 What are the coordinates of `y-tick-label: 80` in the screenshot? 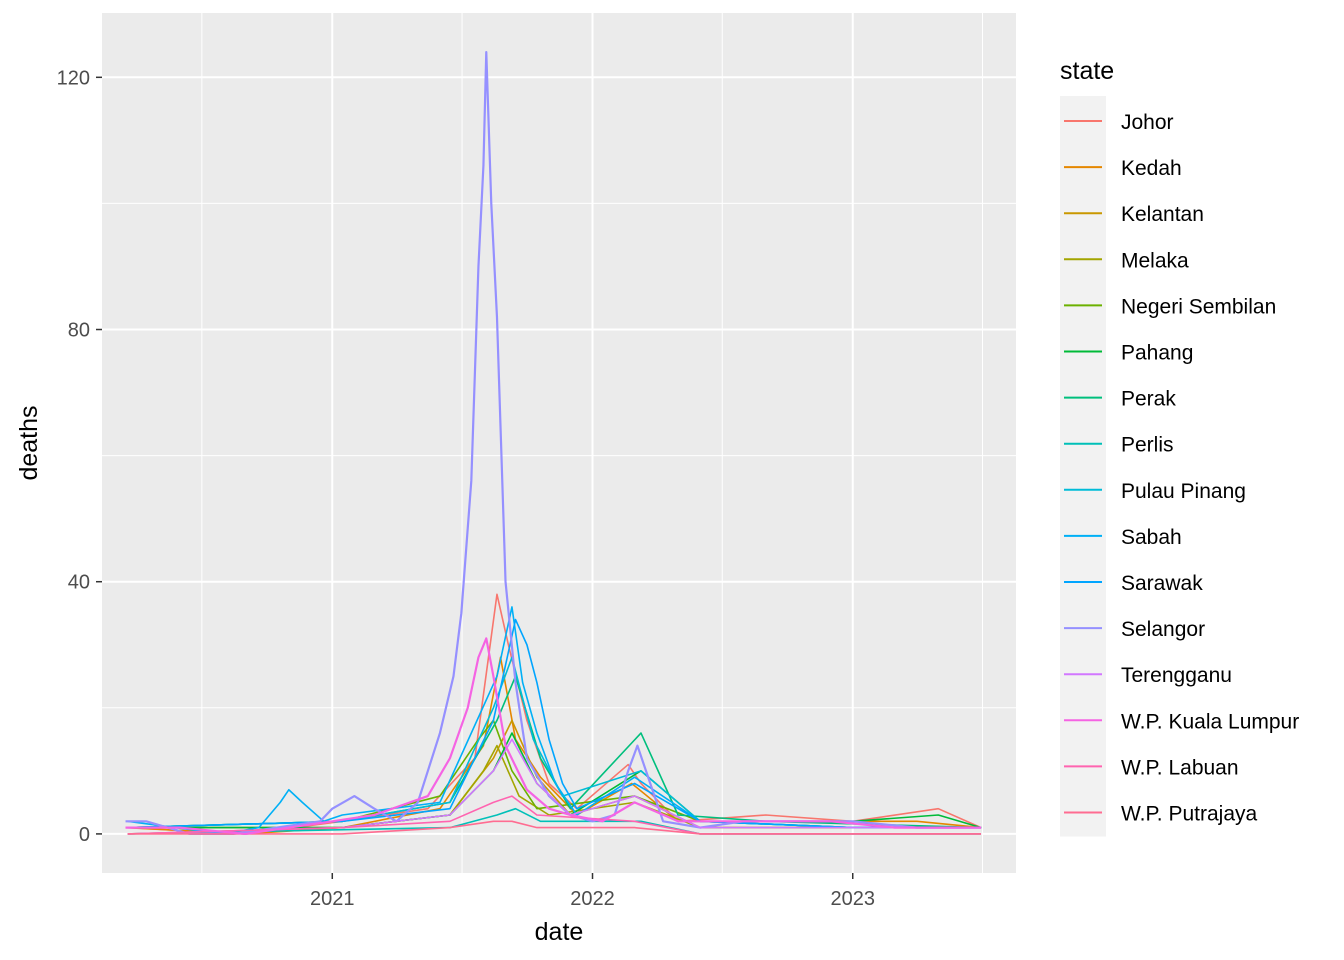 It's located at (79, 331).